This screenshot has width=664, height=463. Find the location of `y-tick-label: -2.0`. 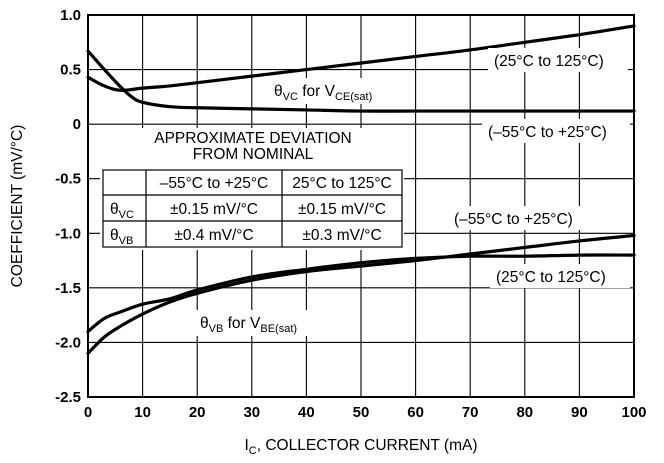

y-tick-label: -2.0 is located at coordinates (68, 342).